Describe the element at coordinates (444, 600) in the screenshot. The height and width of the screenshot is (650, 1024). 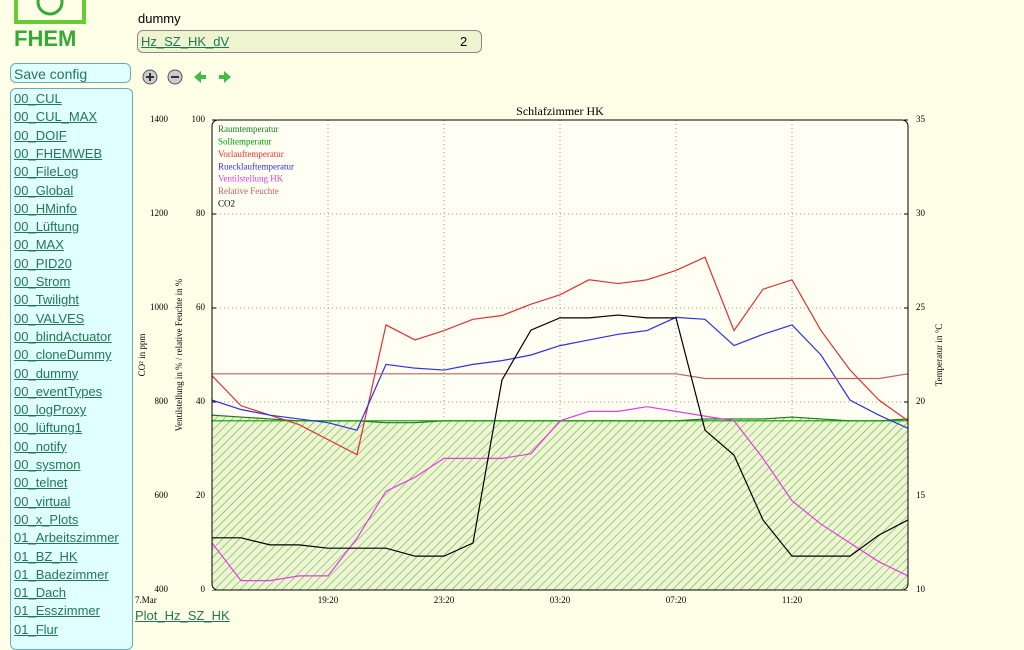
I see `x-tick-label: 23:20` at that location.